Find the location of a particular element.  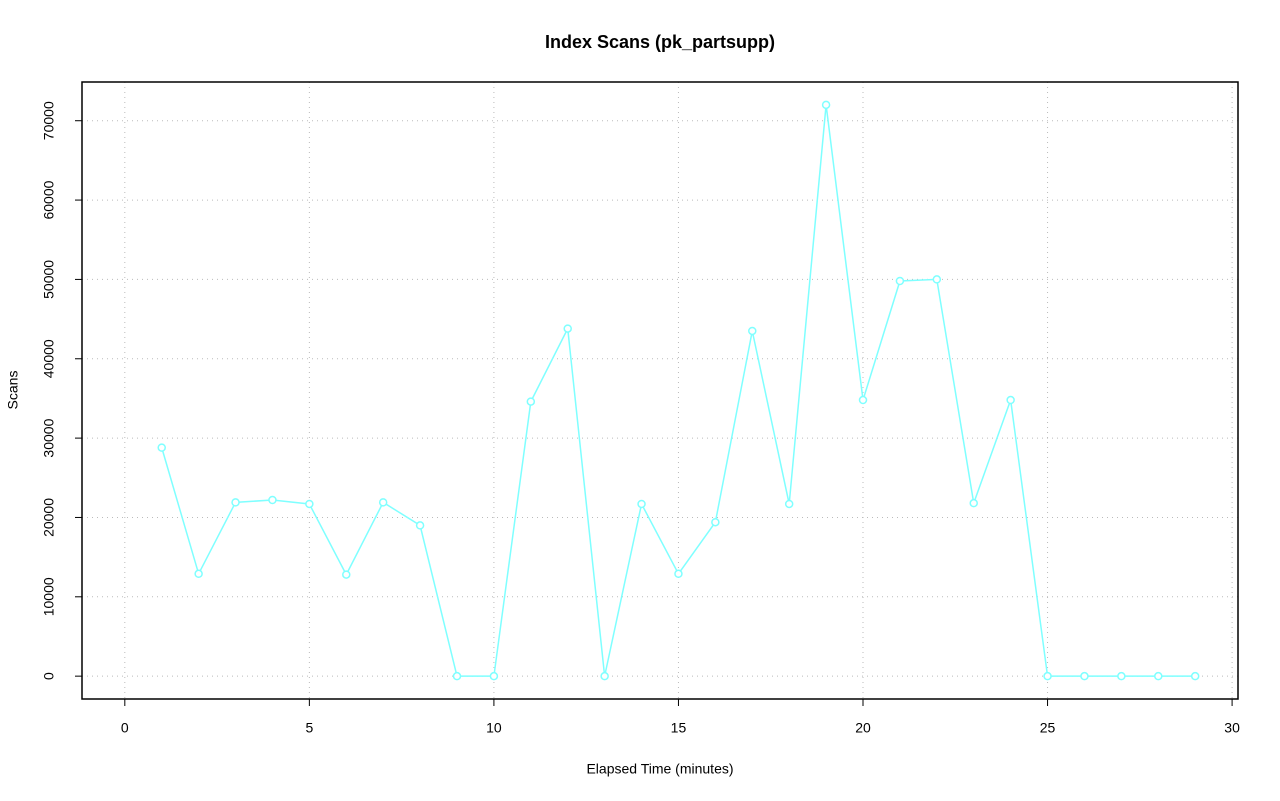

y-tick-label: 70000 is located at coordinates (49, 120).